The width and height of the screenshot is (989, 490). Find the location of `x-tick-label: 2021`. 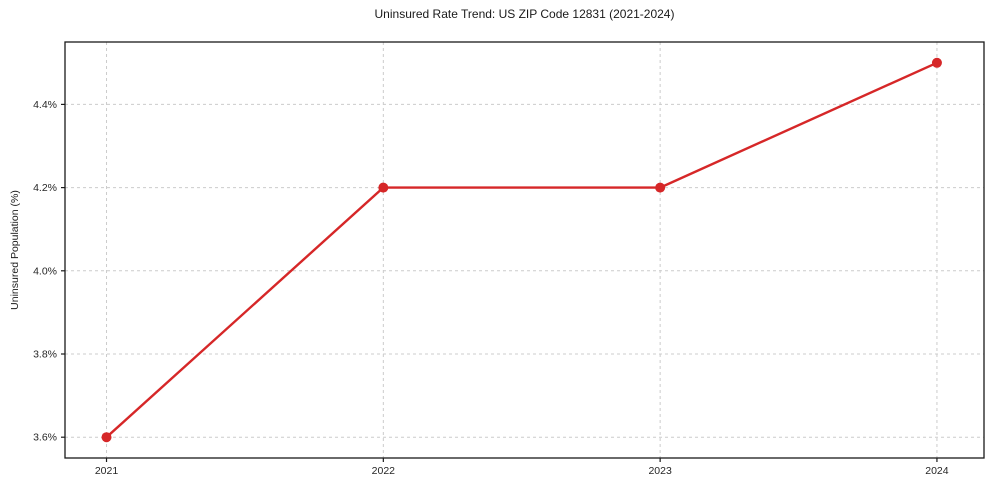

x-tick-label: 2021 is located at coordinates (107, 471).